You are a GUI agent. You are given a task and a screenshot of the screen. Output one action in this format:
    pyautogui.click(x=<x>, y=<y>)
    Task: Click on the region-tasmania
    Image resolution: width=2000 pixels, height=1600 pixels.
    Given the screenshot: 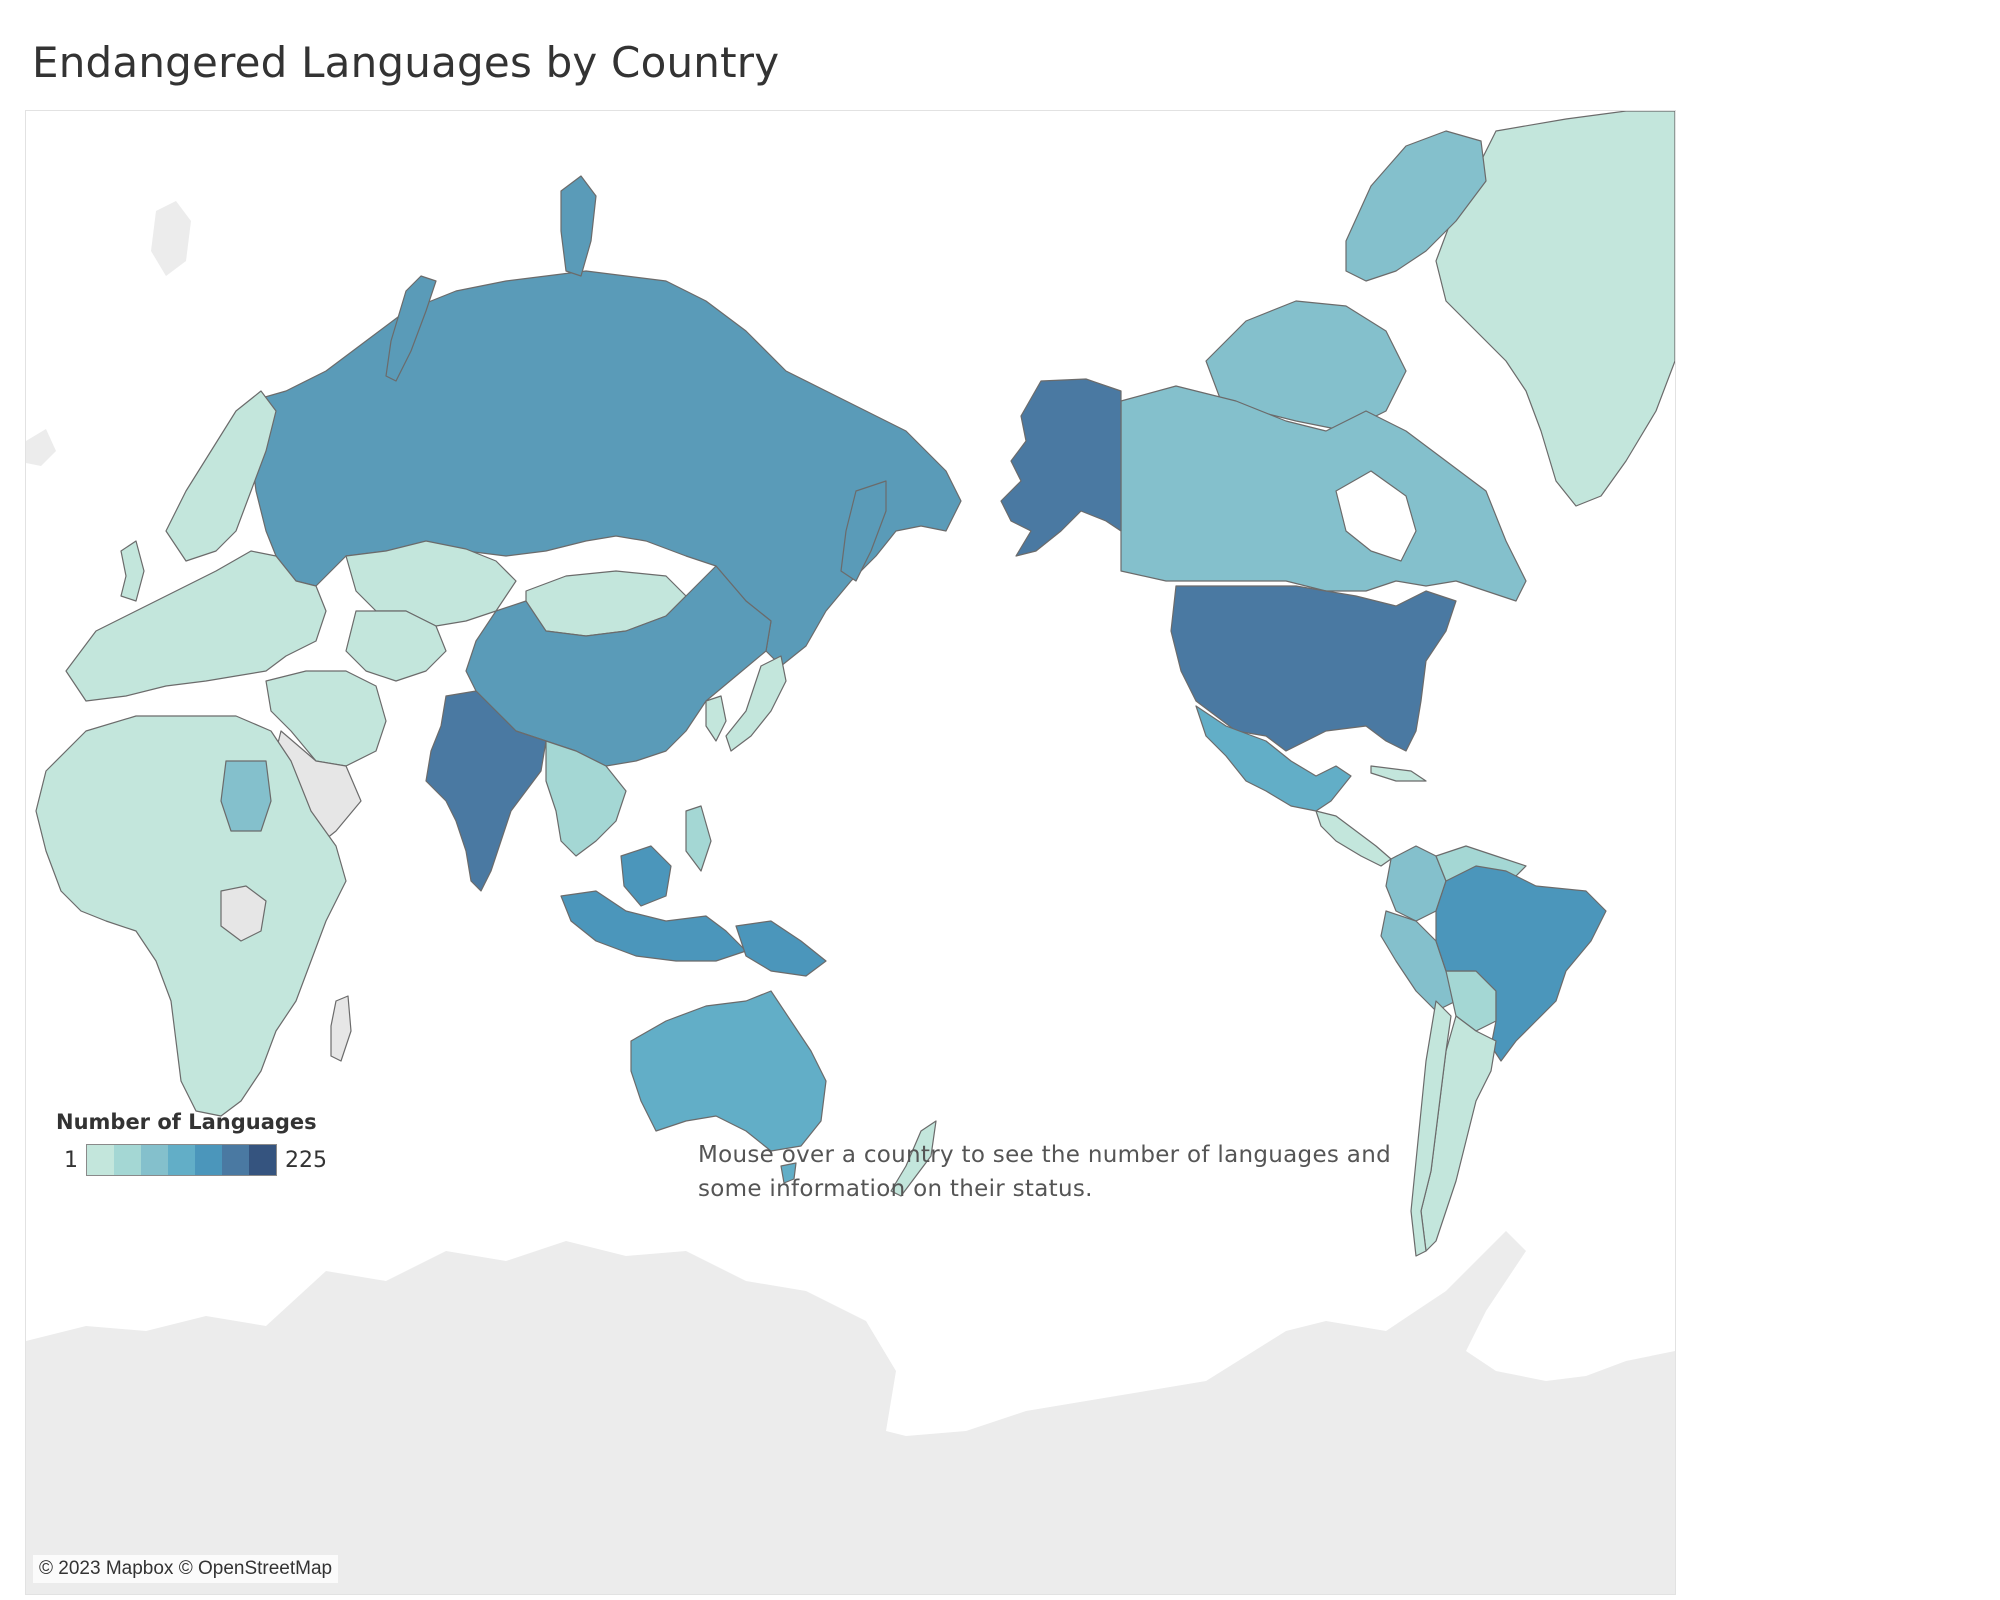 What is the action you would take?
    pyautogui.click(x=788, y=1173)
    